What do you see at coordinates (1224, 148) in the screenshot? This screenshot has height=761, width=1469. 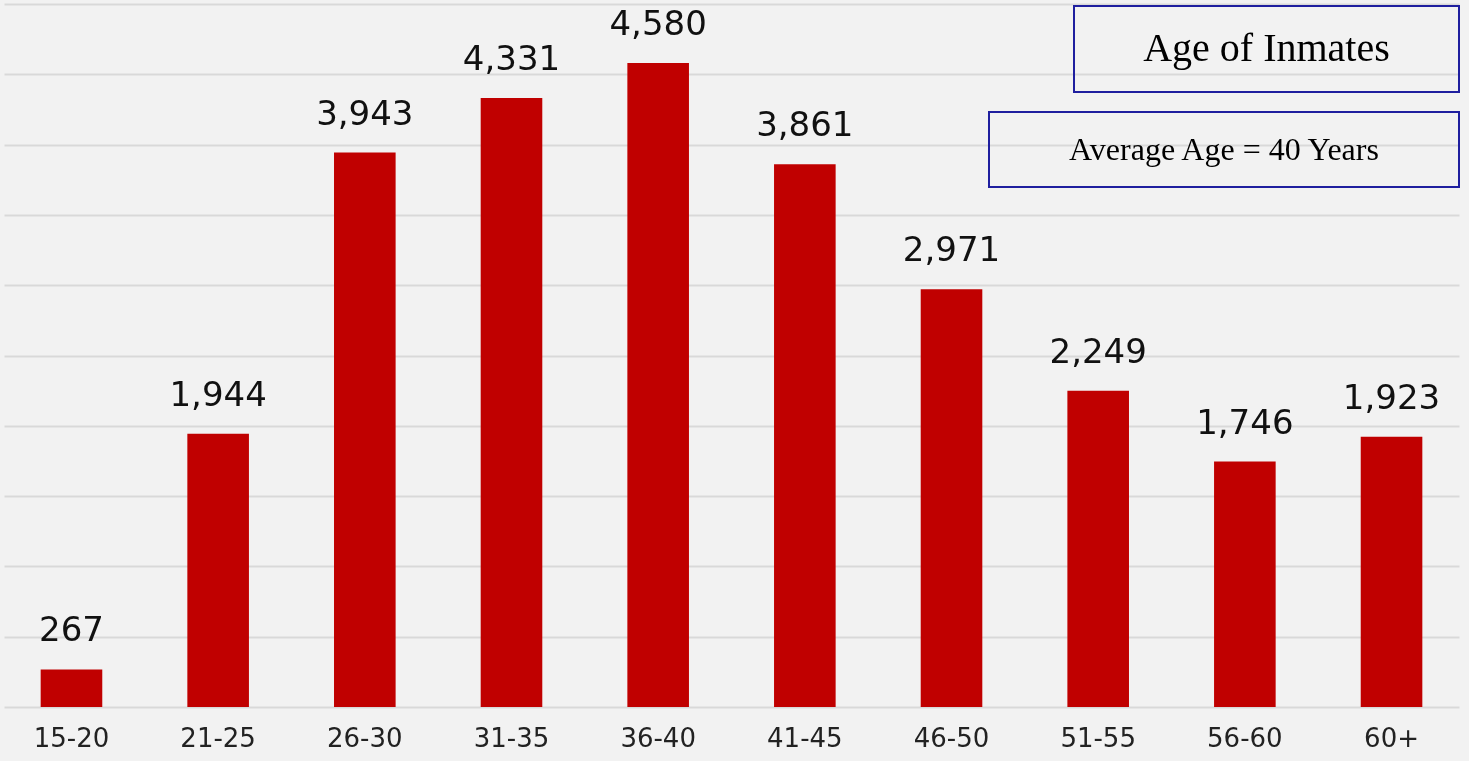 I see `annotation: Average Age = 40 Years` at bounding box center [1224, 148].